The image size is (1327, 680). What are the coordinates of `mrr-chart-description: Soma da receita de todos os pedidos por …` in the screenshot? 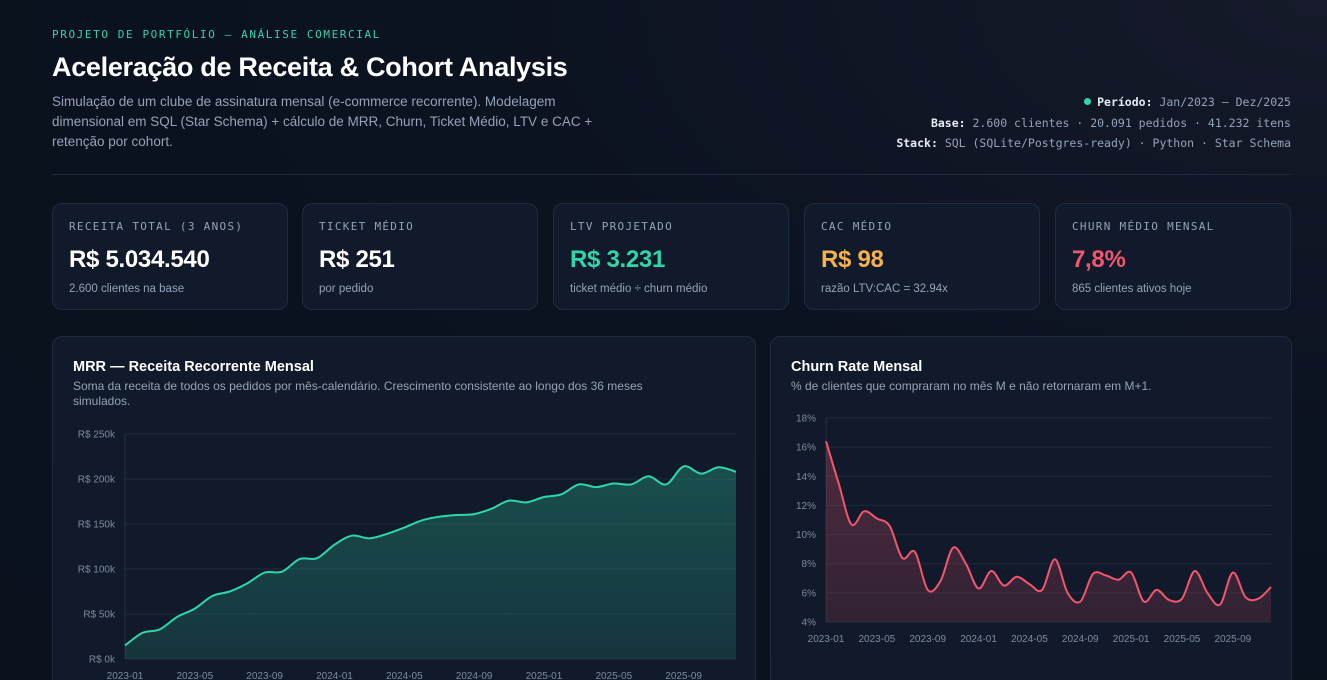 It's located at (358, 394).